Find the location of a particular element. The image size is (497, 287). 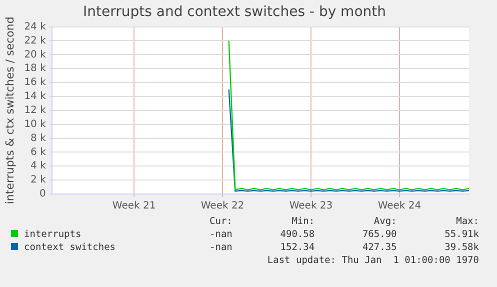

text: Cur: is located at coordinates (221, 221).